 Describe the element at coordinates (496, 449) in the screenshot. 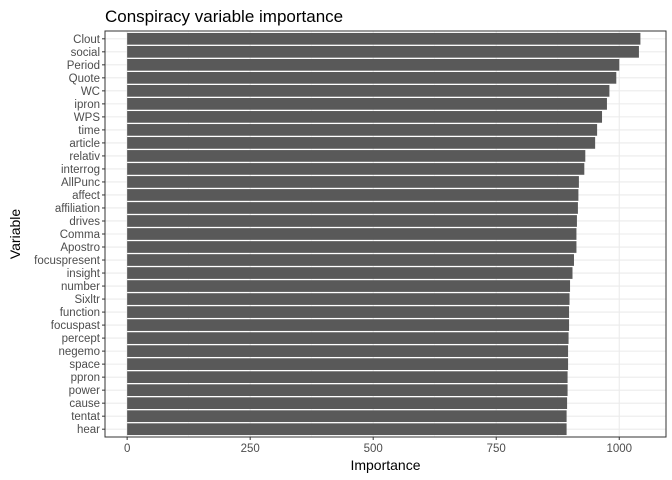

I see `x-tick-label: 750` at that location.